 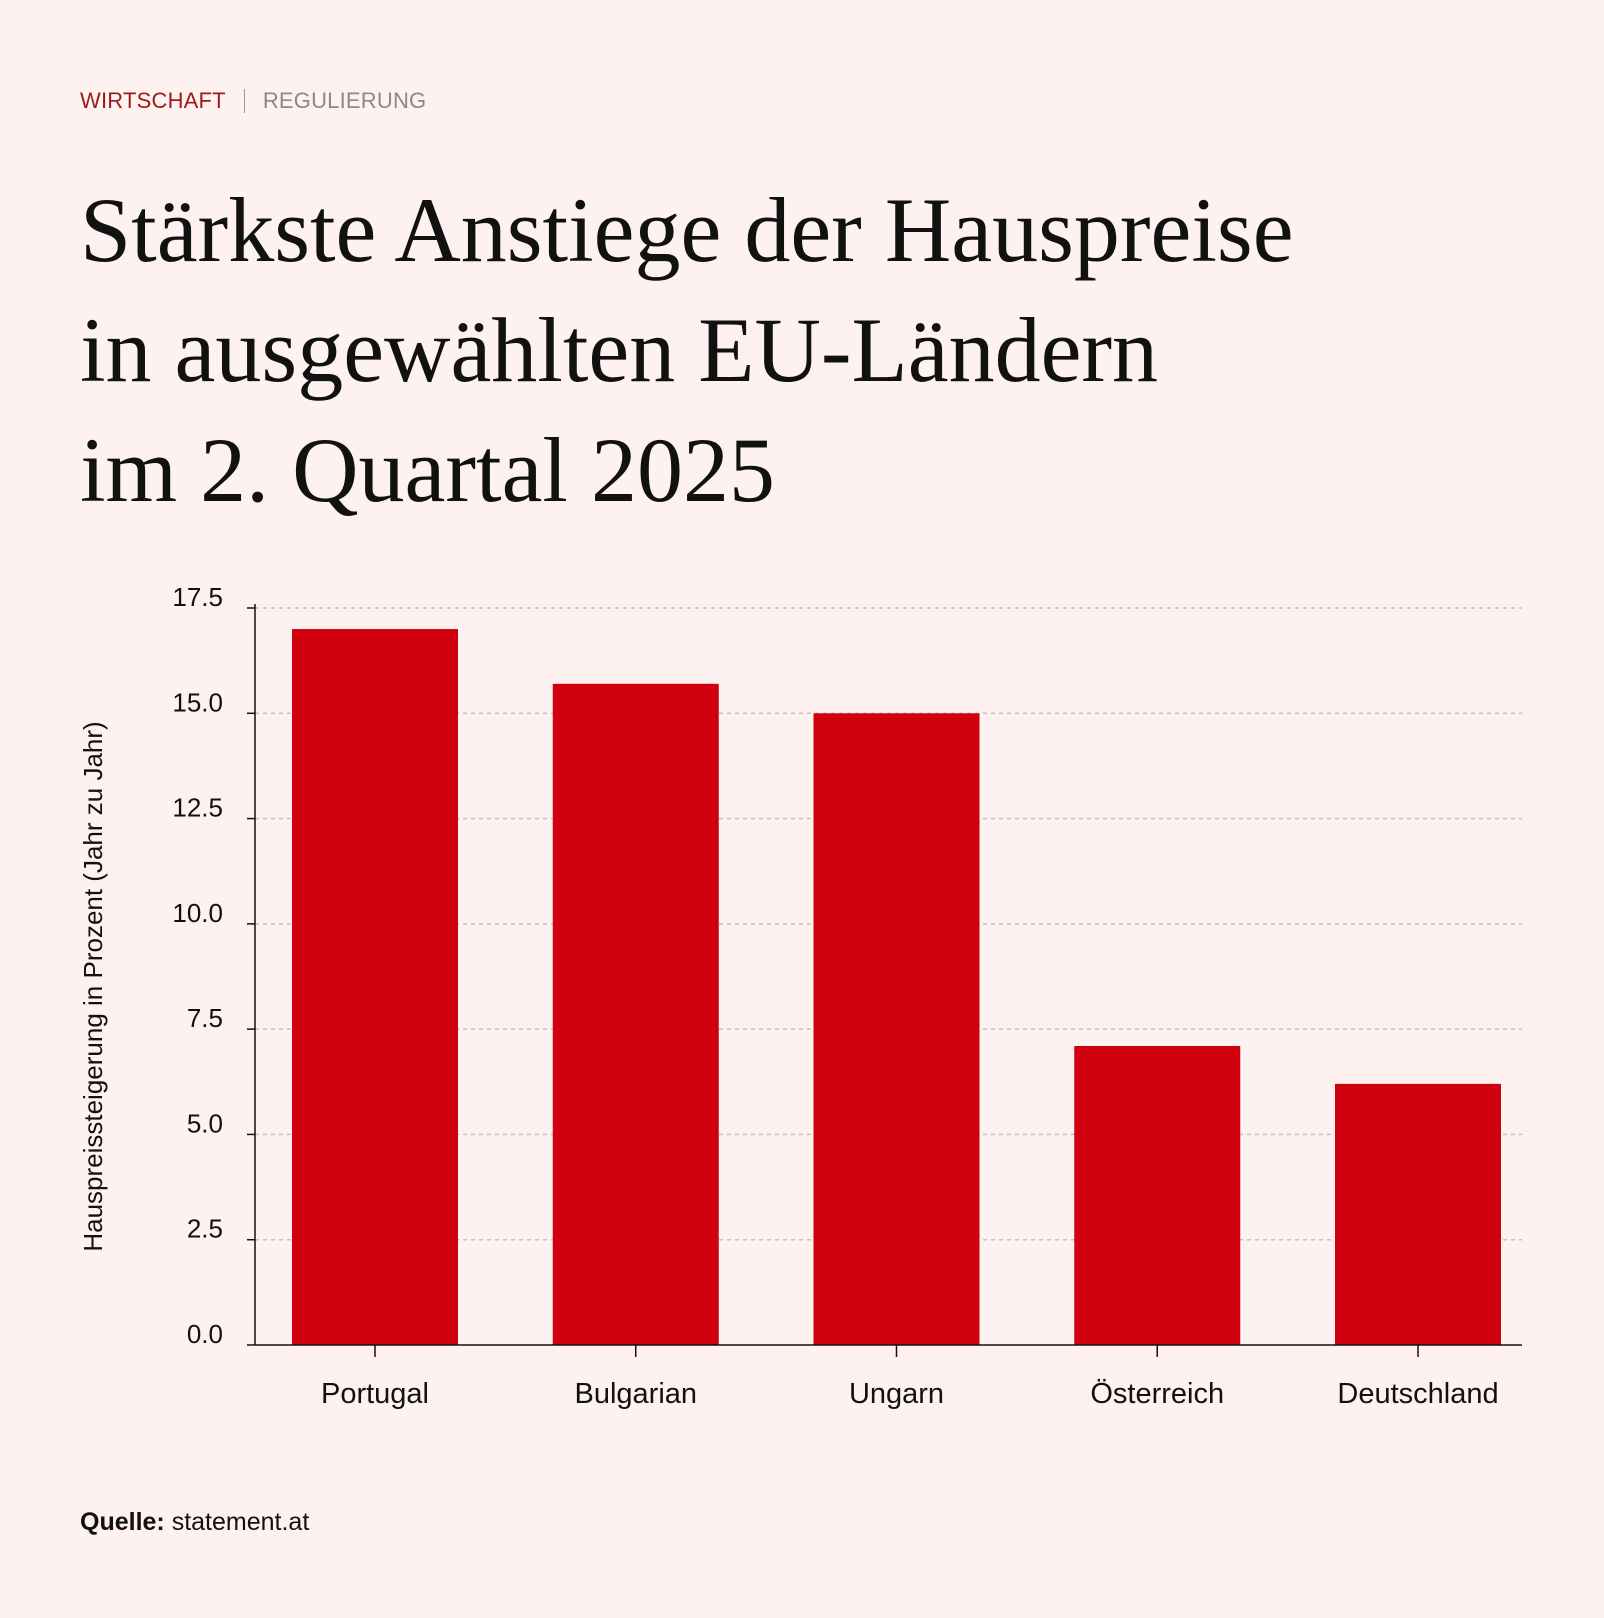 I want to click on kicker-divider, so click(x=244, y=101).